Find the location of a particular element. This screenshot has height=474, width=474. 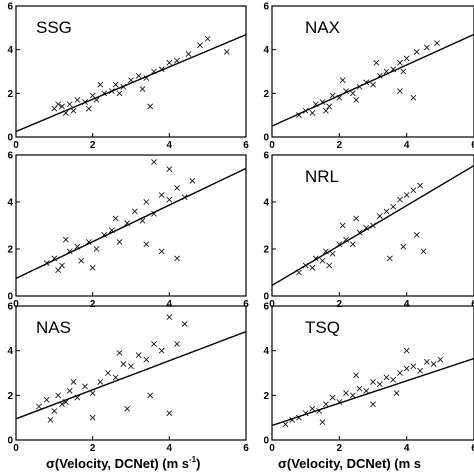

panel-label: SSG is located at coordinates (54, 27).